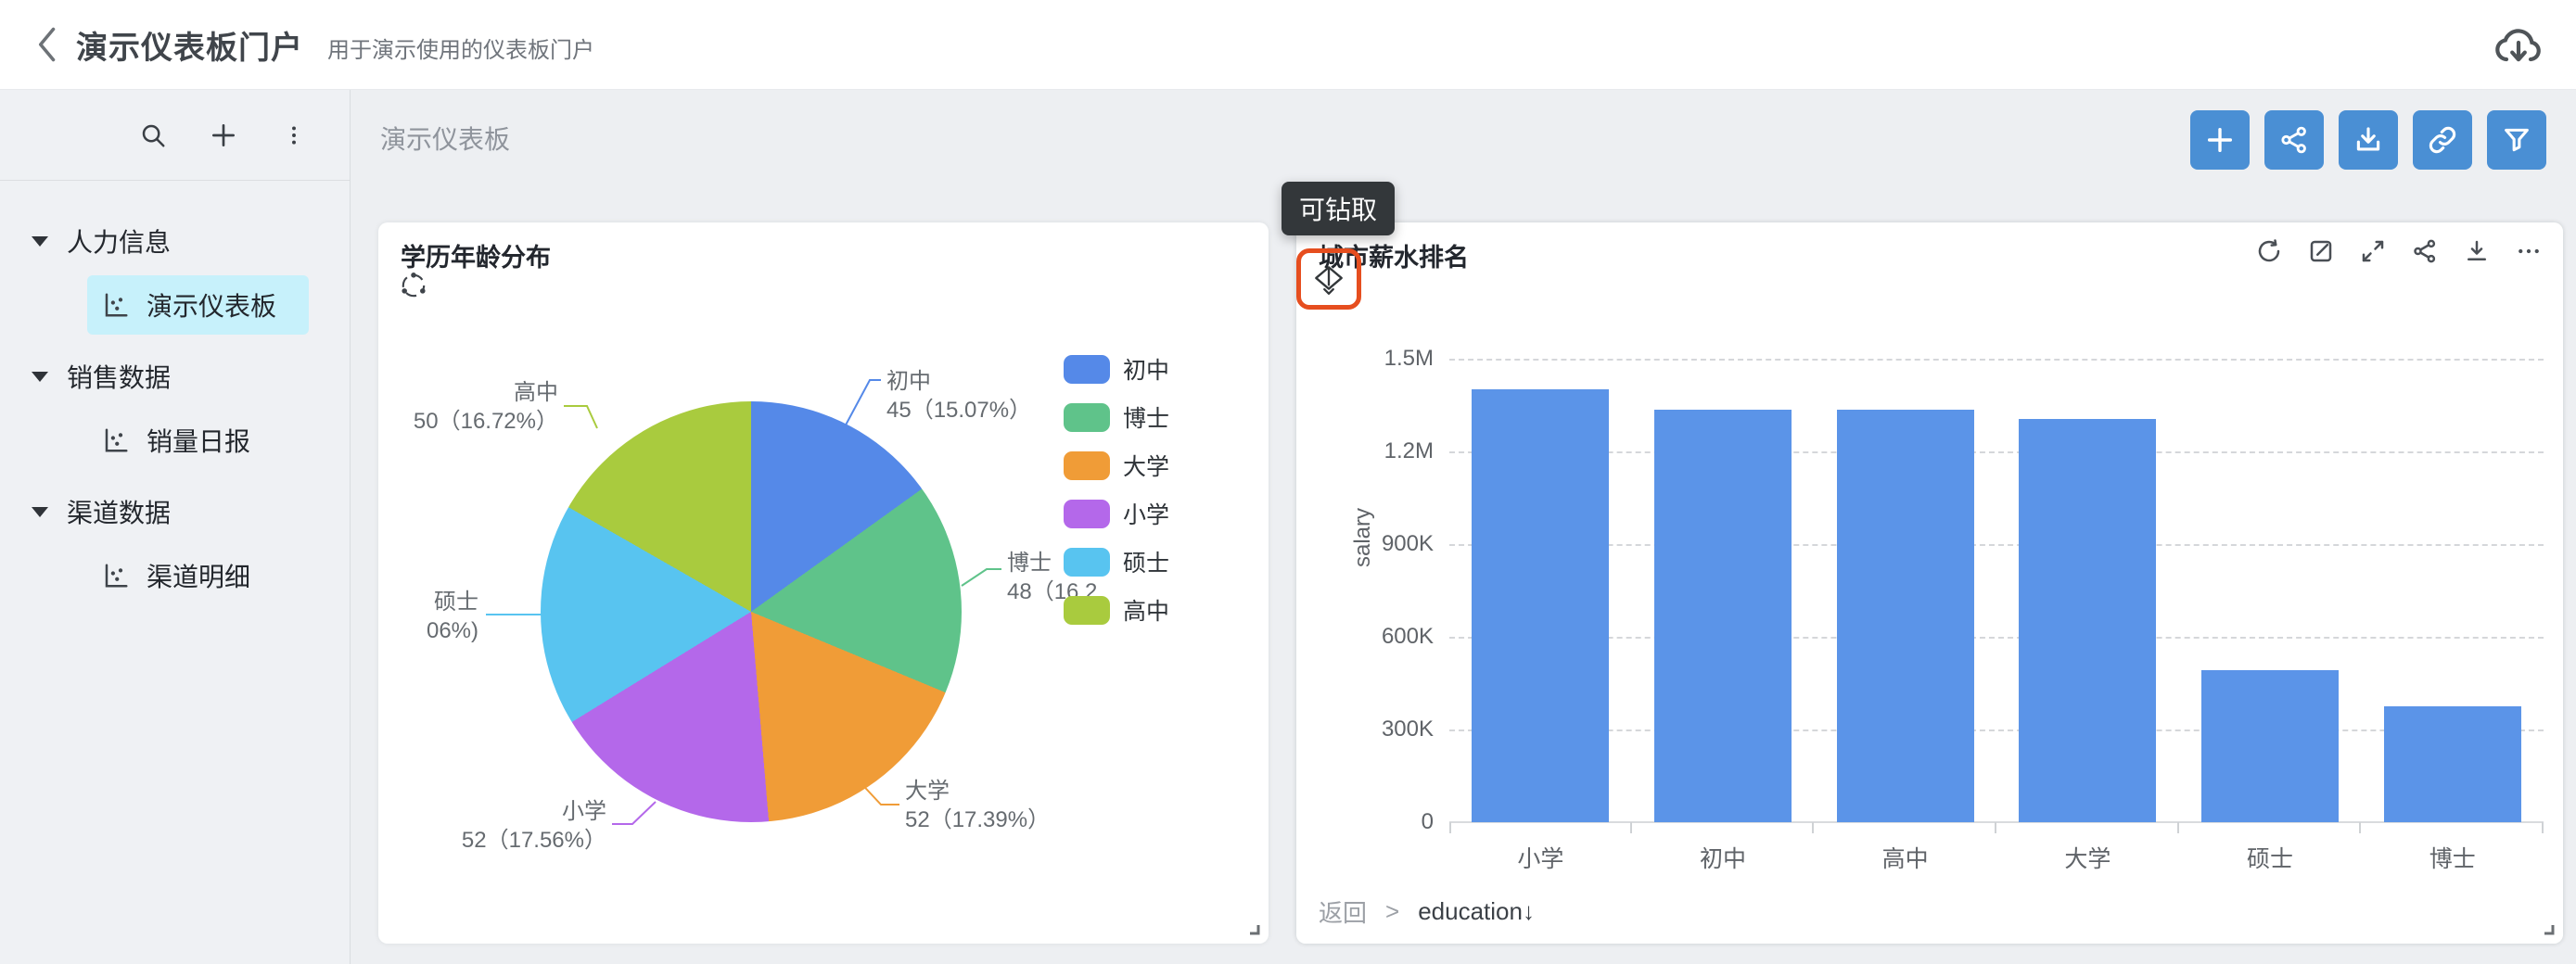  I want to click on pie-legend: 初中 博士 大学 小学 硕士 高中, so click(1116, 489).